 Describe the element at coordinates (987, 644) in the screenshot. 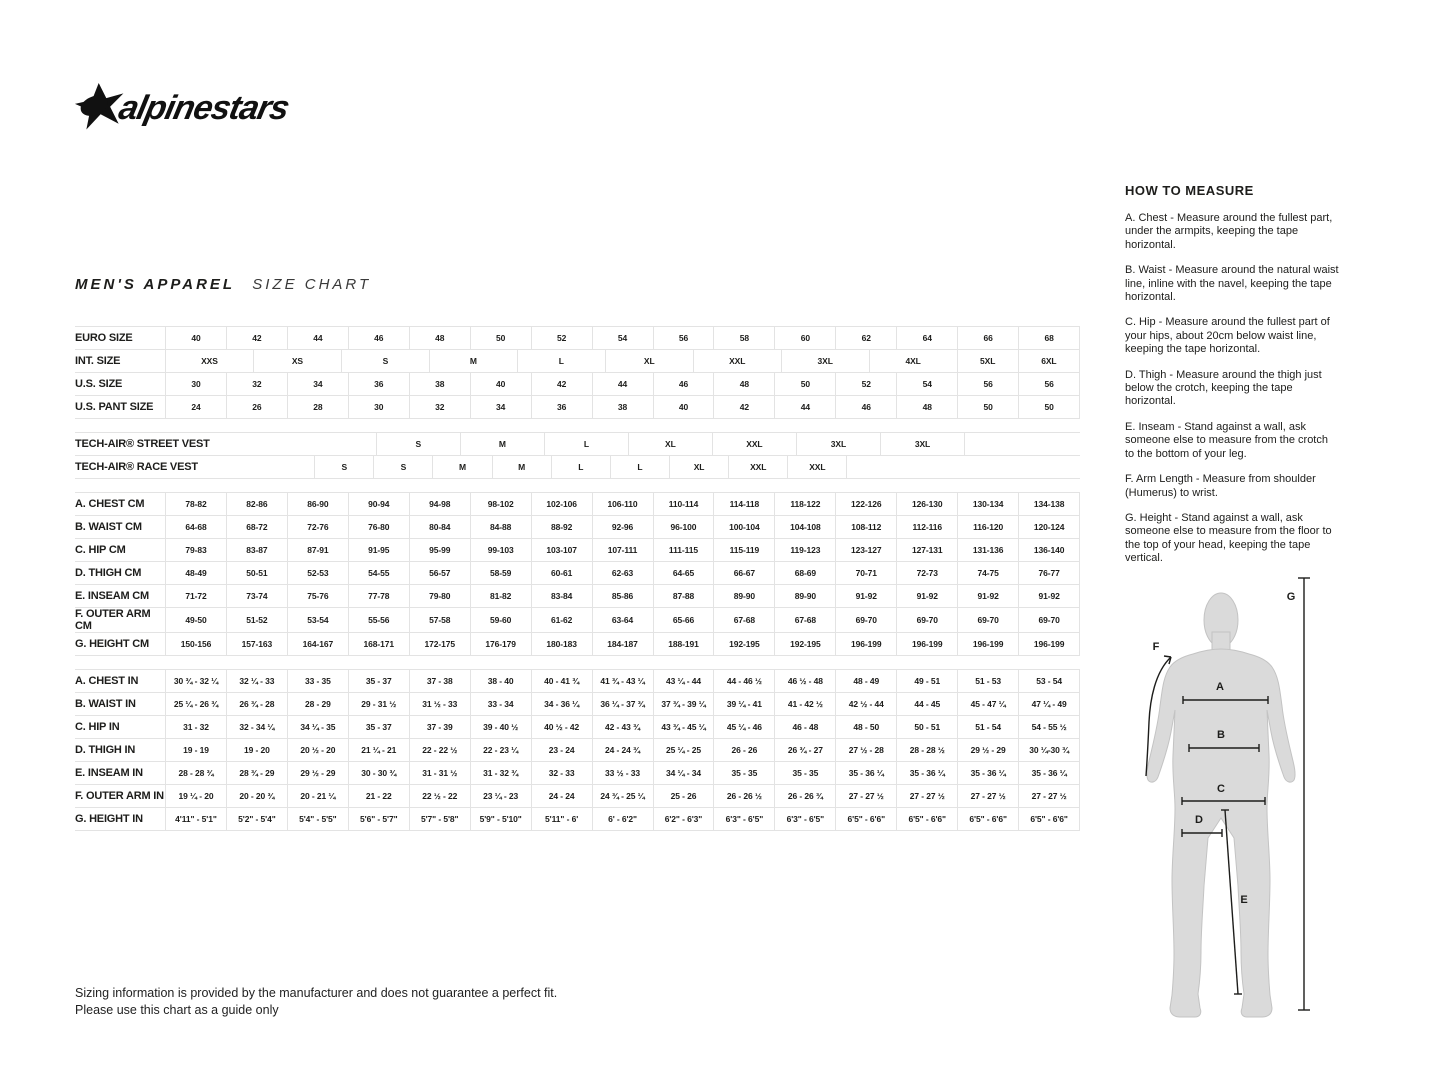

I see `table-cell: 196-199` at that location.